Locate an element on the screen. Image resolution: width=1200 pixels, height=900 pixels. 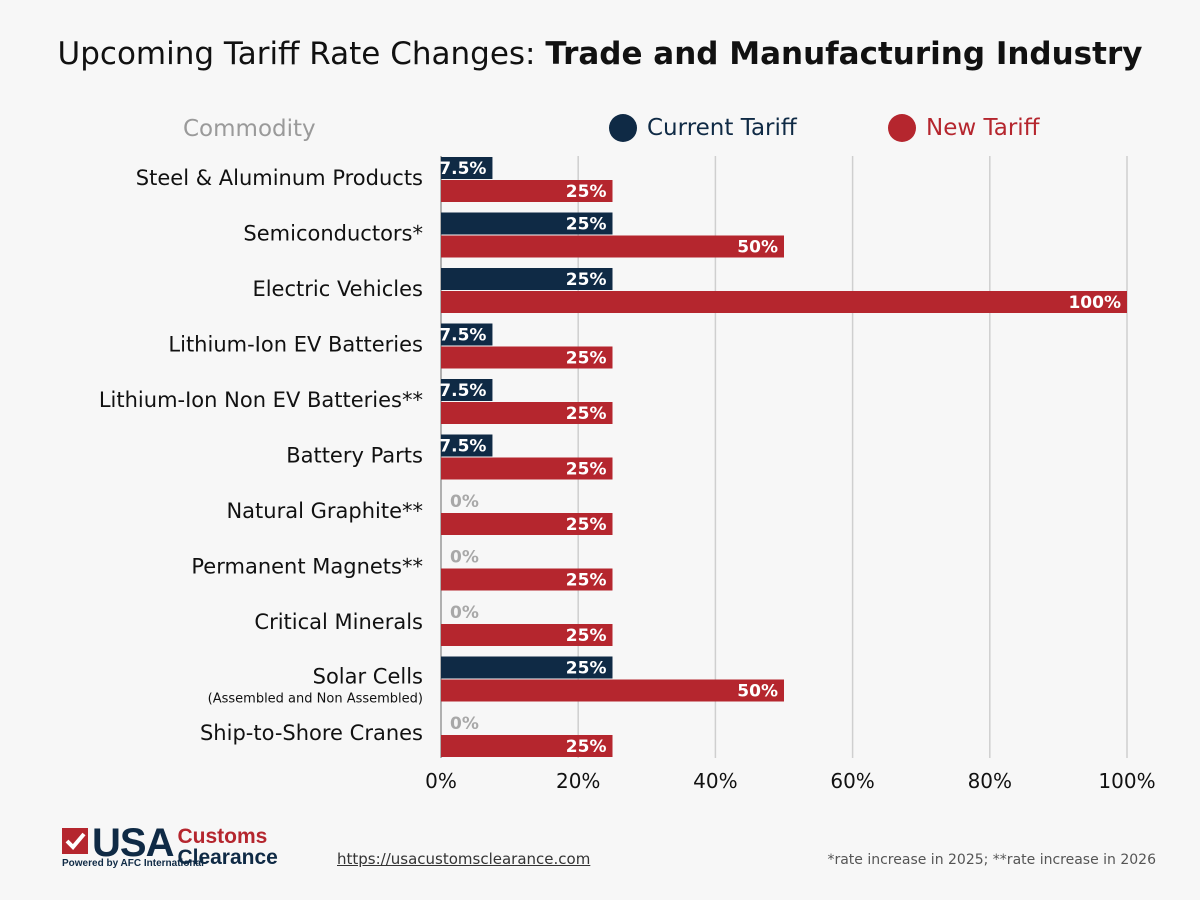
legend-current-tariff: Current Tariff is located at coordinates (703, 128).